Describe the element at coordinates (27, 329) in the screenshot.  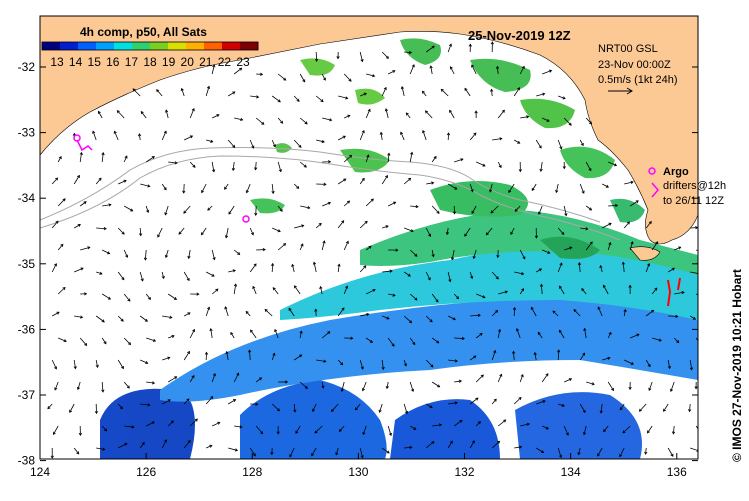
I see `y-tick-label: -36` at that location.